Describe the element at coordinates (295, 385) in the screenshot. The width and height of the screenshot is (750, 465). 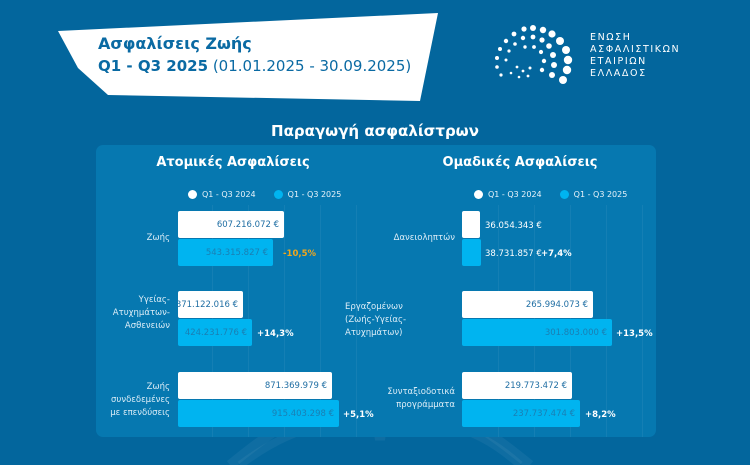
I see `bar-value: 871.369.979 €` at that location.